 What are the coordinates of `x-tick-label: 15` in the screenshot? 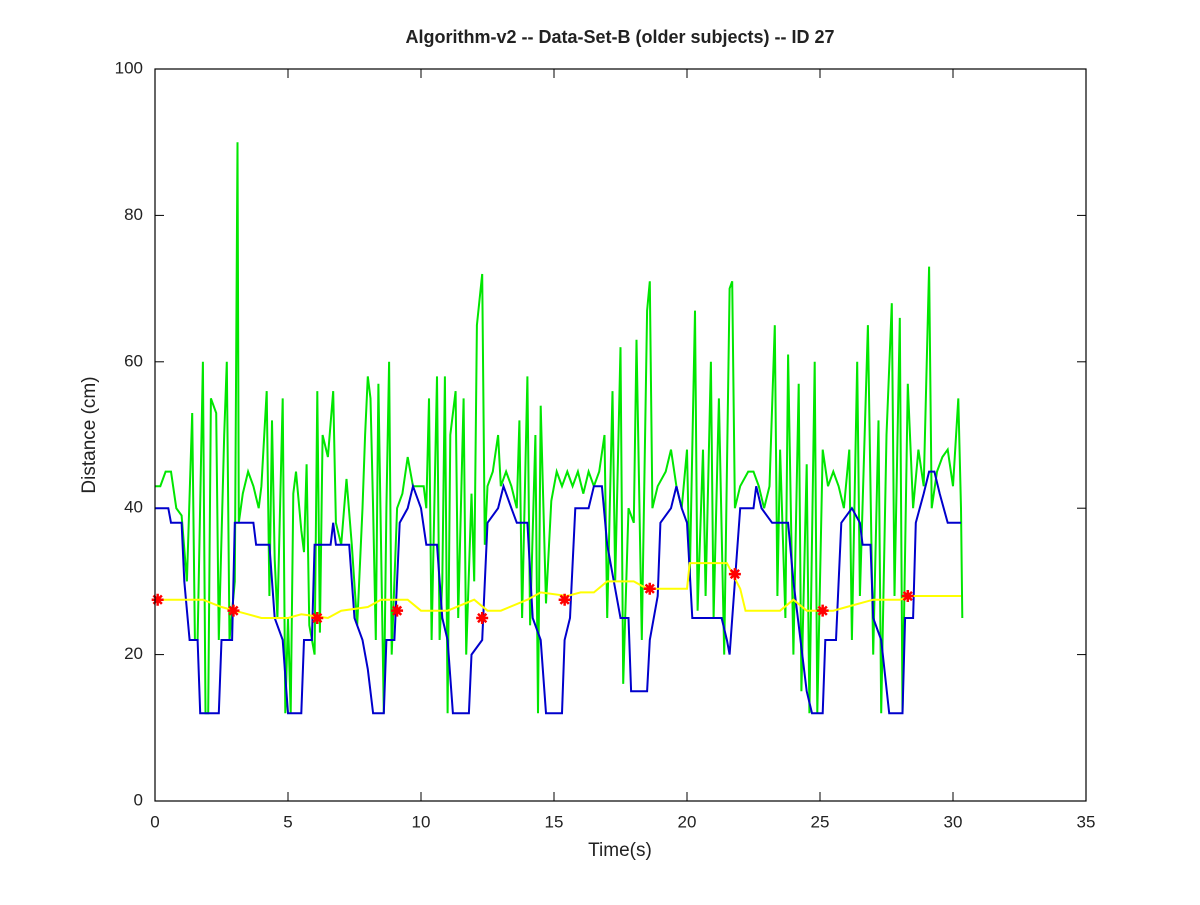 It's located at (554, 821).